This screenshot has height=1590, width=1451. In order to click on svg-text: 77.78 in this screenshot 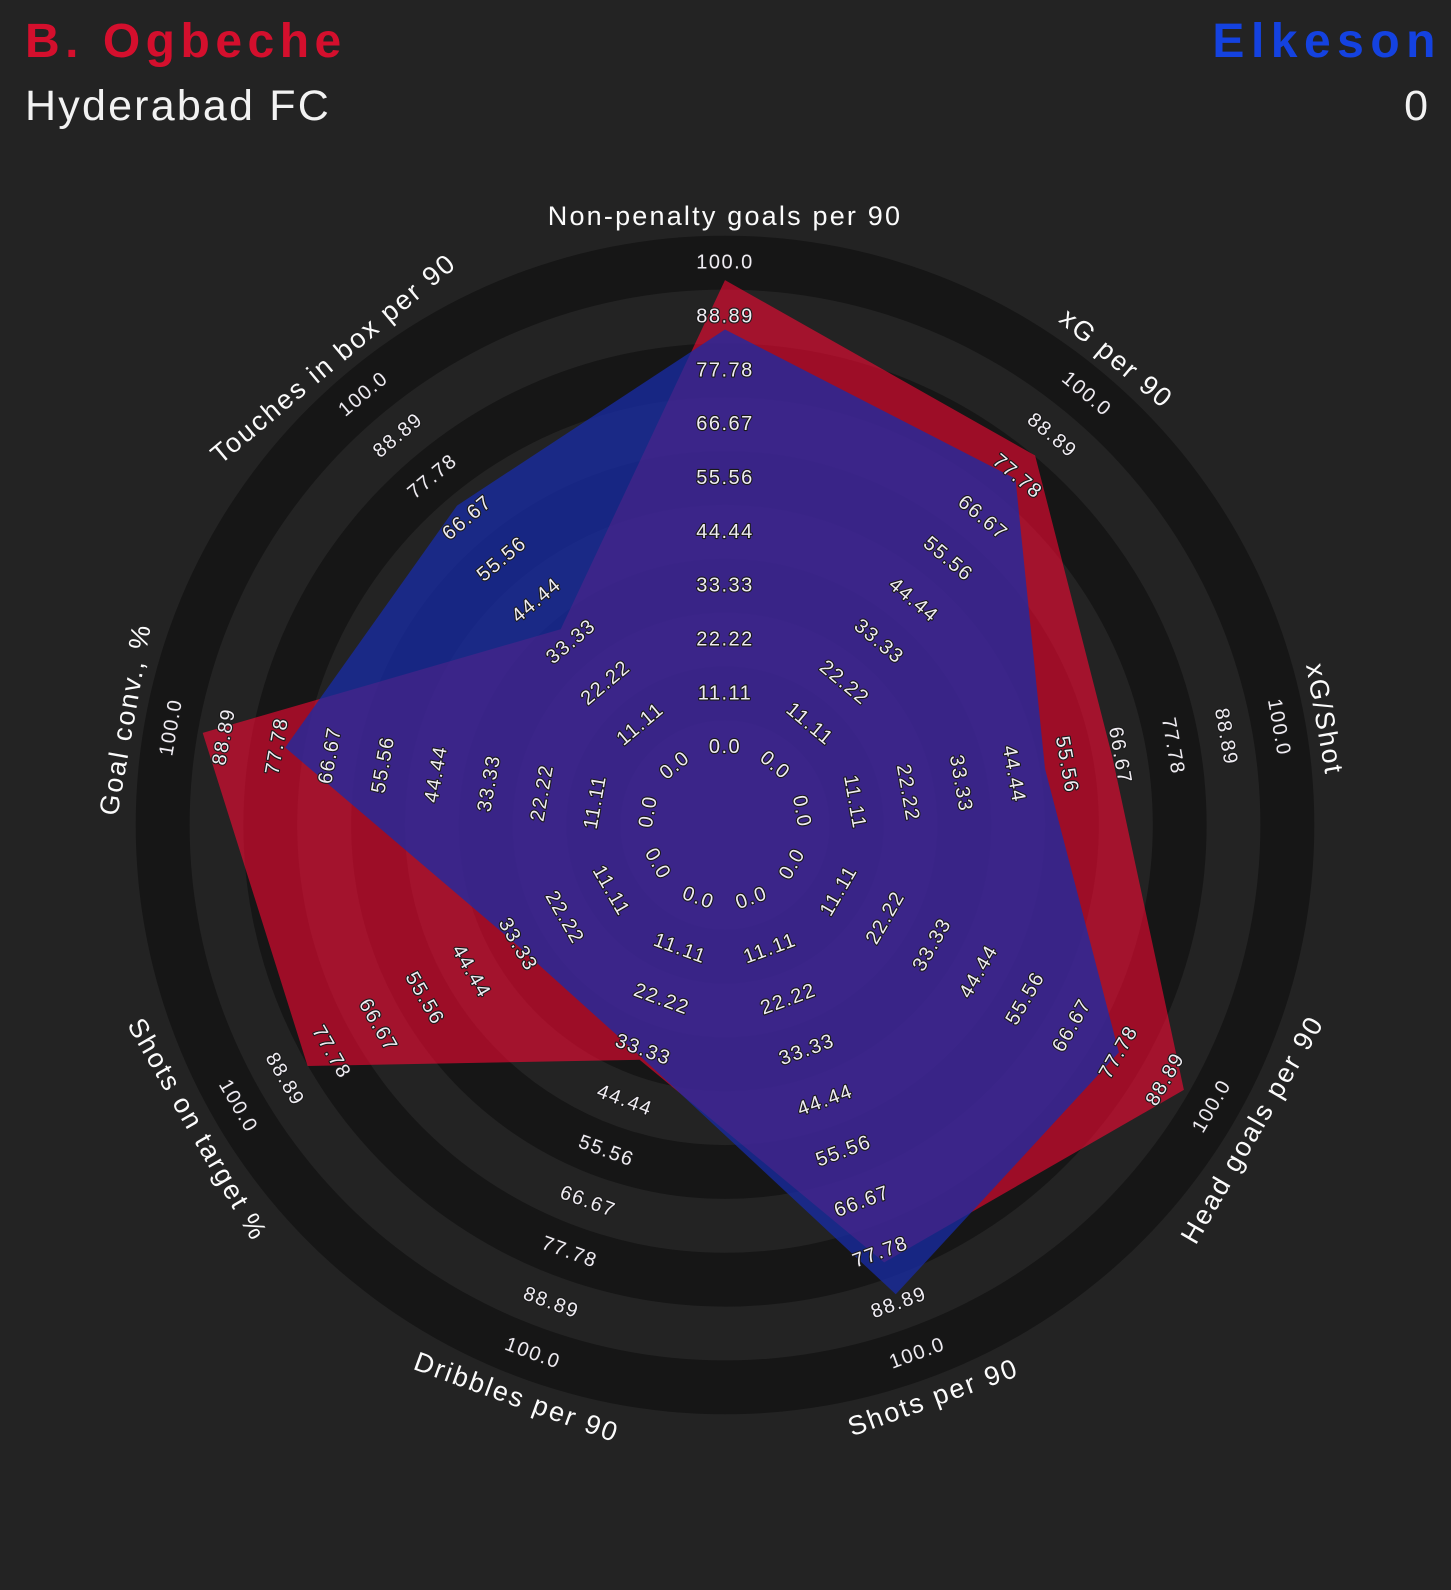, I will do `click(725, 370)`.